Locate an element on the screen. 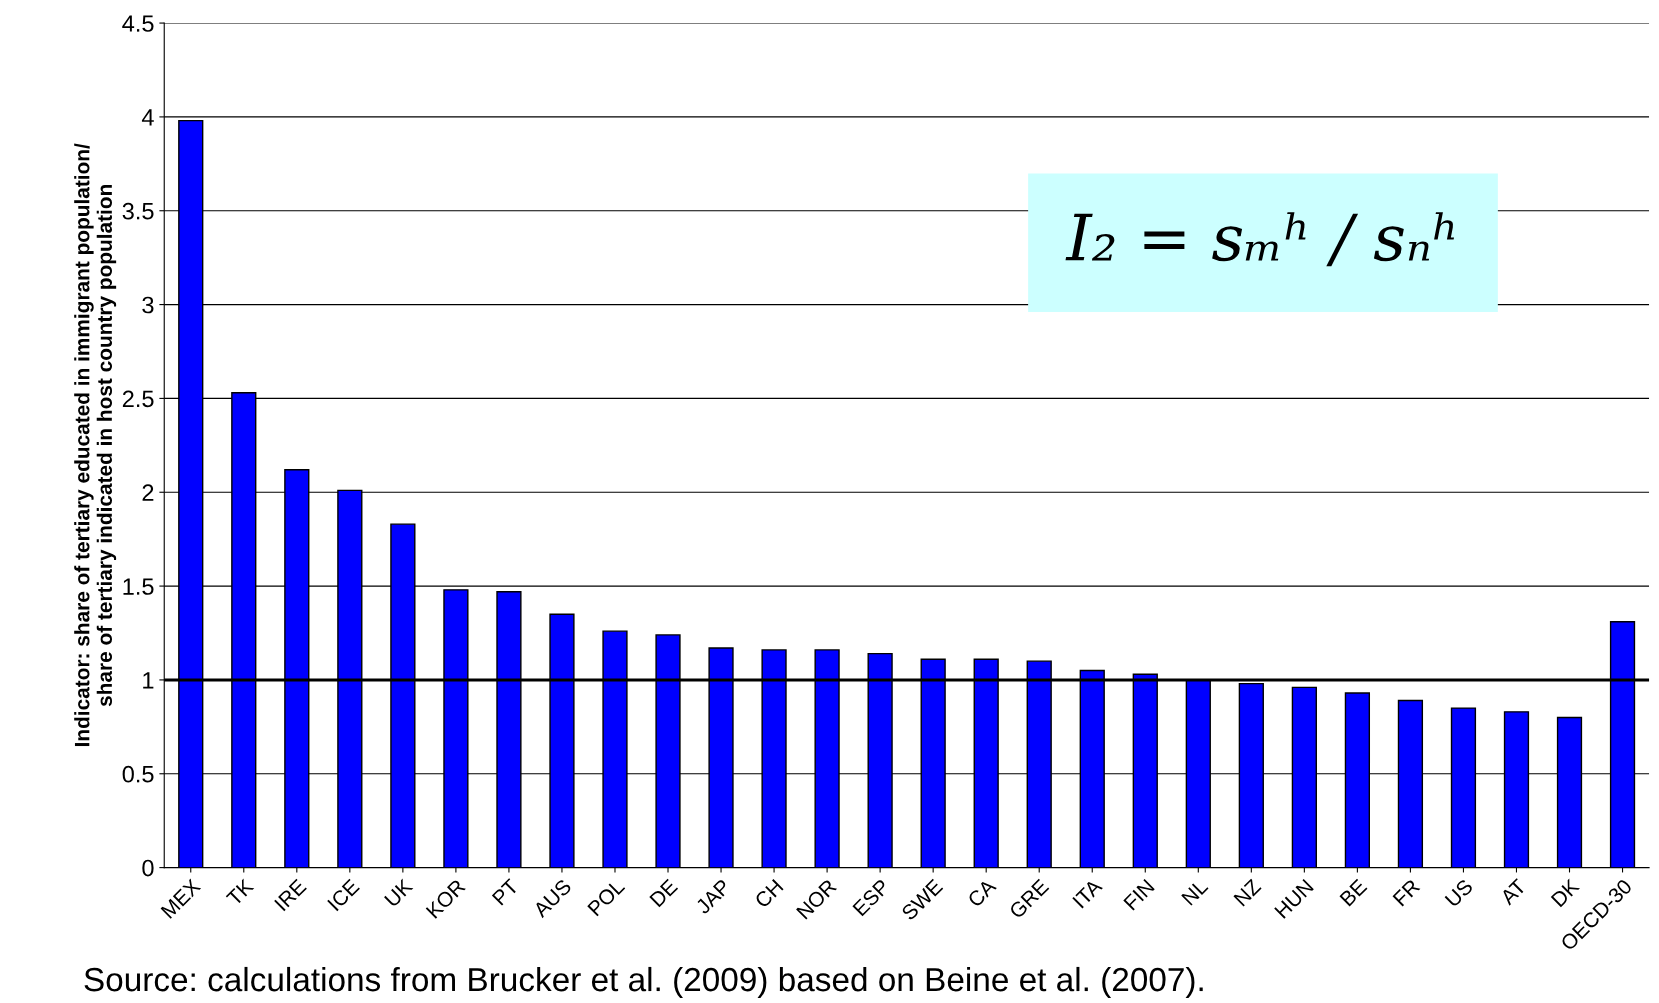 Image resolution: width=1659 pixels, height=1003 pixels. x-tick-label: US is located at coordinates (1459, 893).